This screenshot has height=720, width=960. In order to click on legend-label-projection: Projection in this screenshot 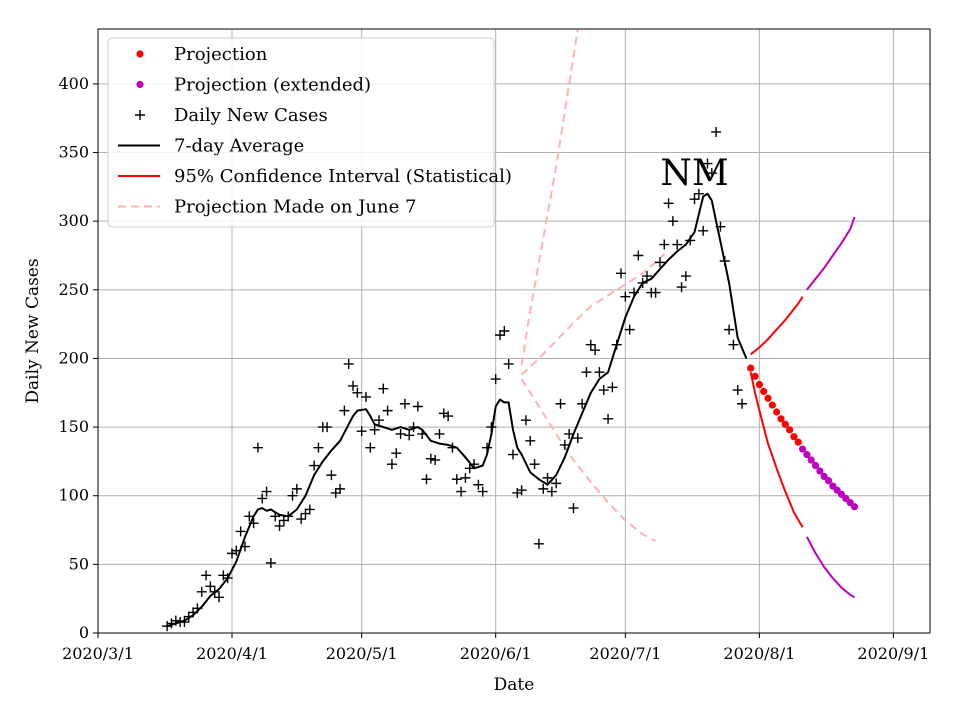, I will do `click(221, 54)`.